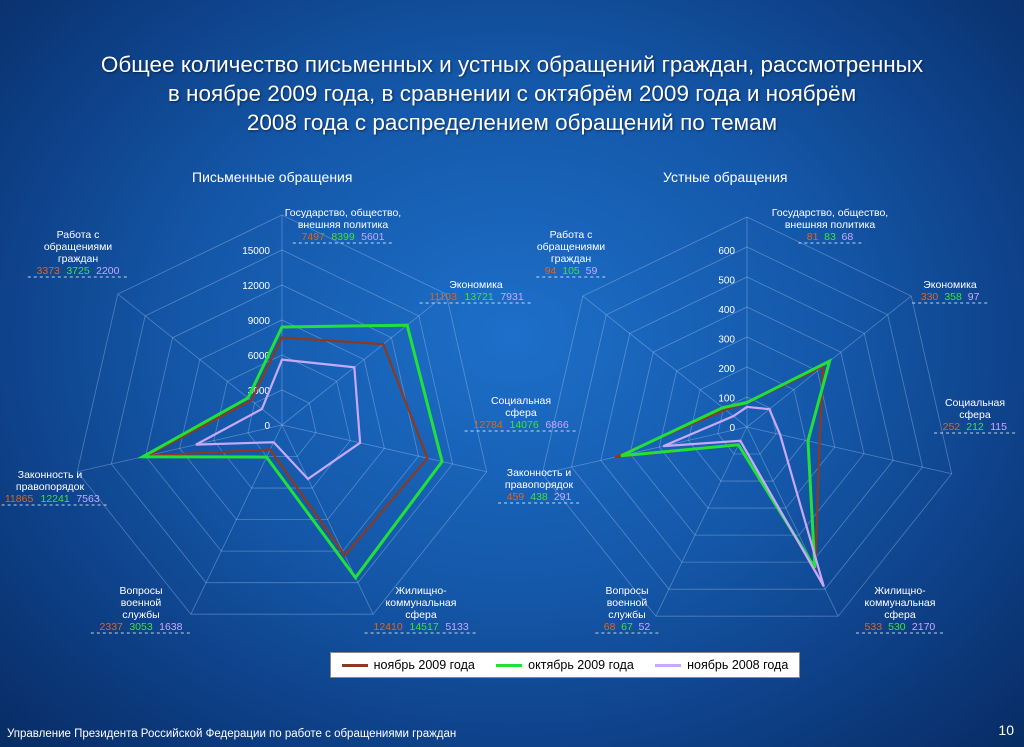  I want to click on legend-label: ноябрь 2009 года, so click(424, 665).